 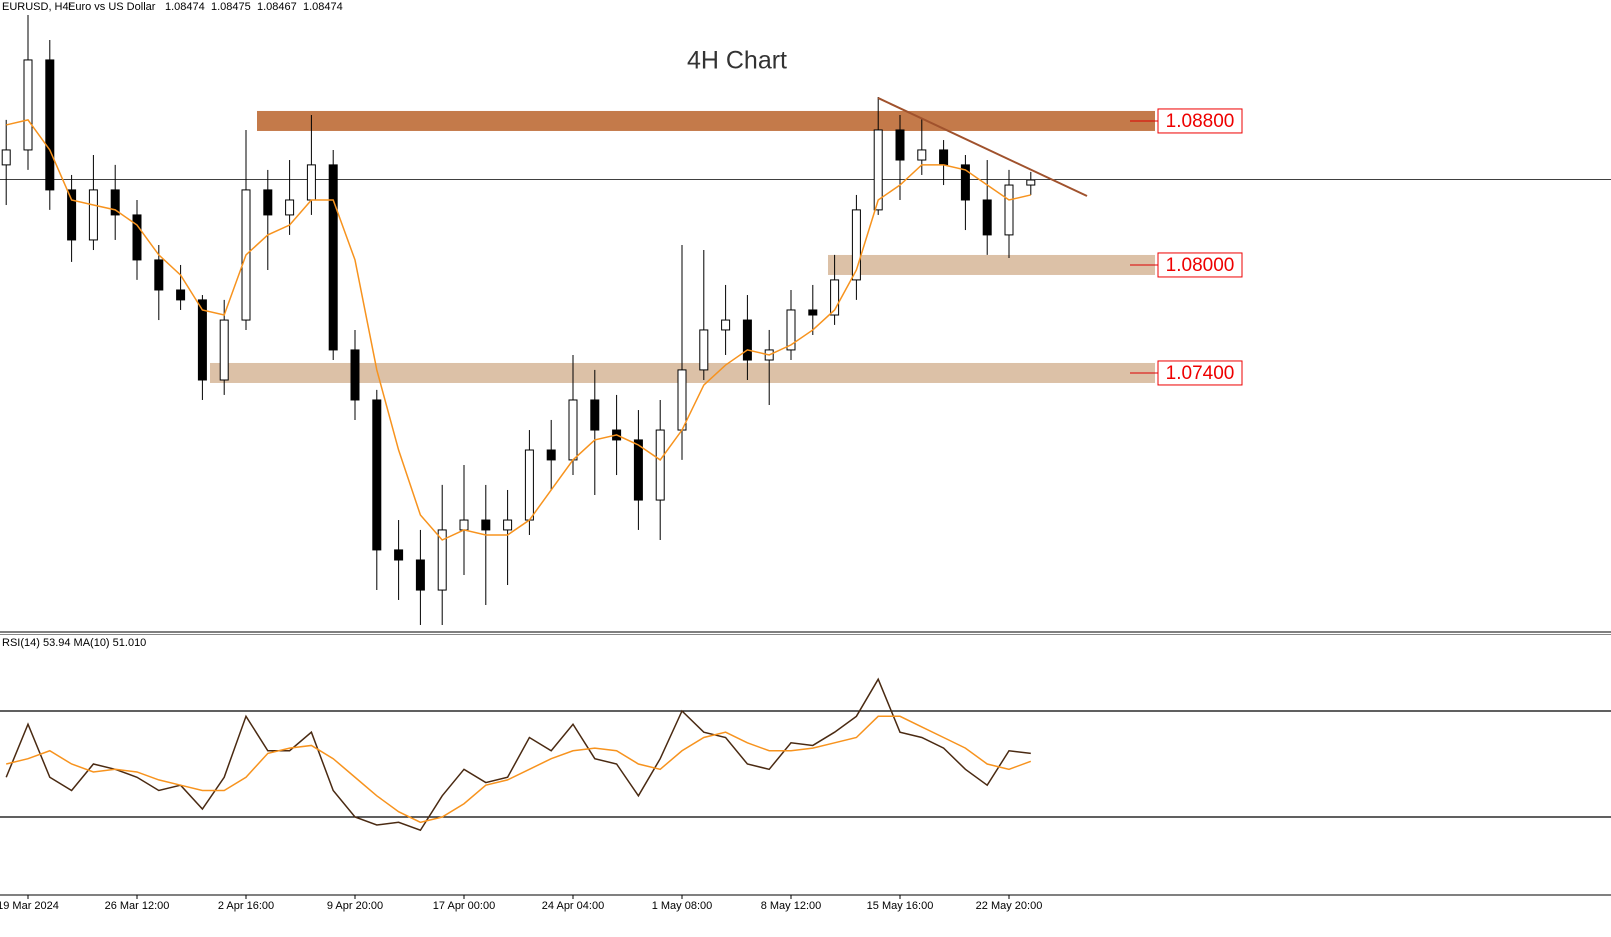 I want to click on x-tick-label: 1 May 08:00, so click(x=682, y=906).